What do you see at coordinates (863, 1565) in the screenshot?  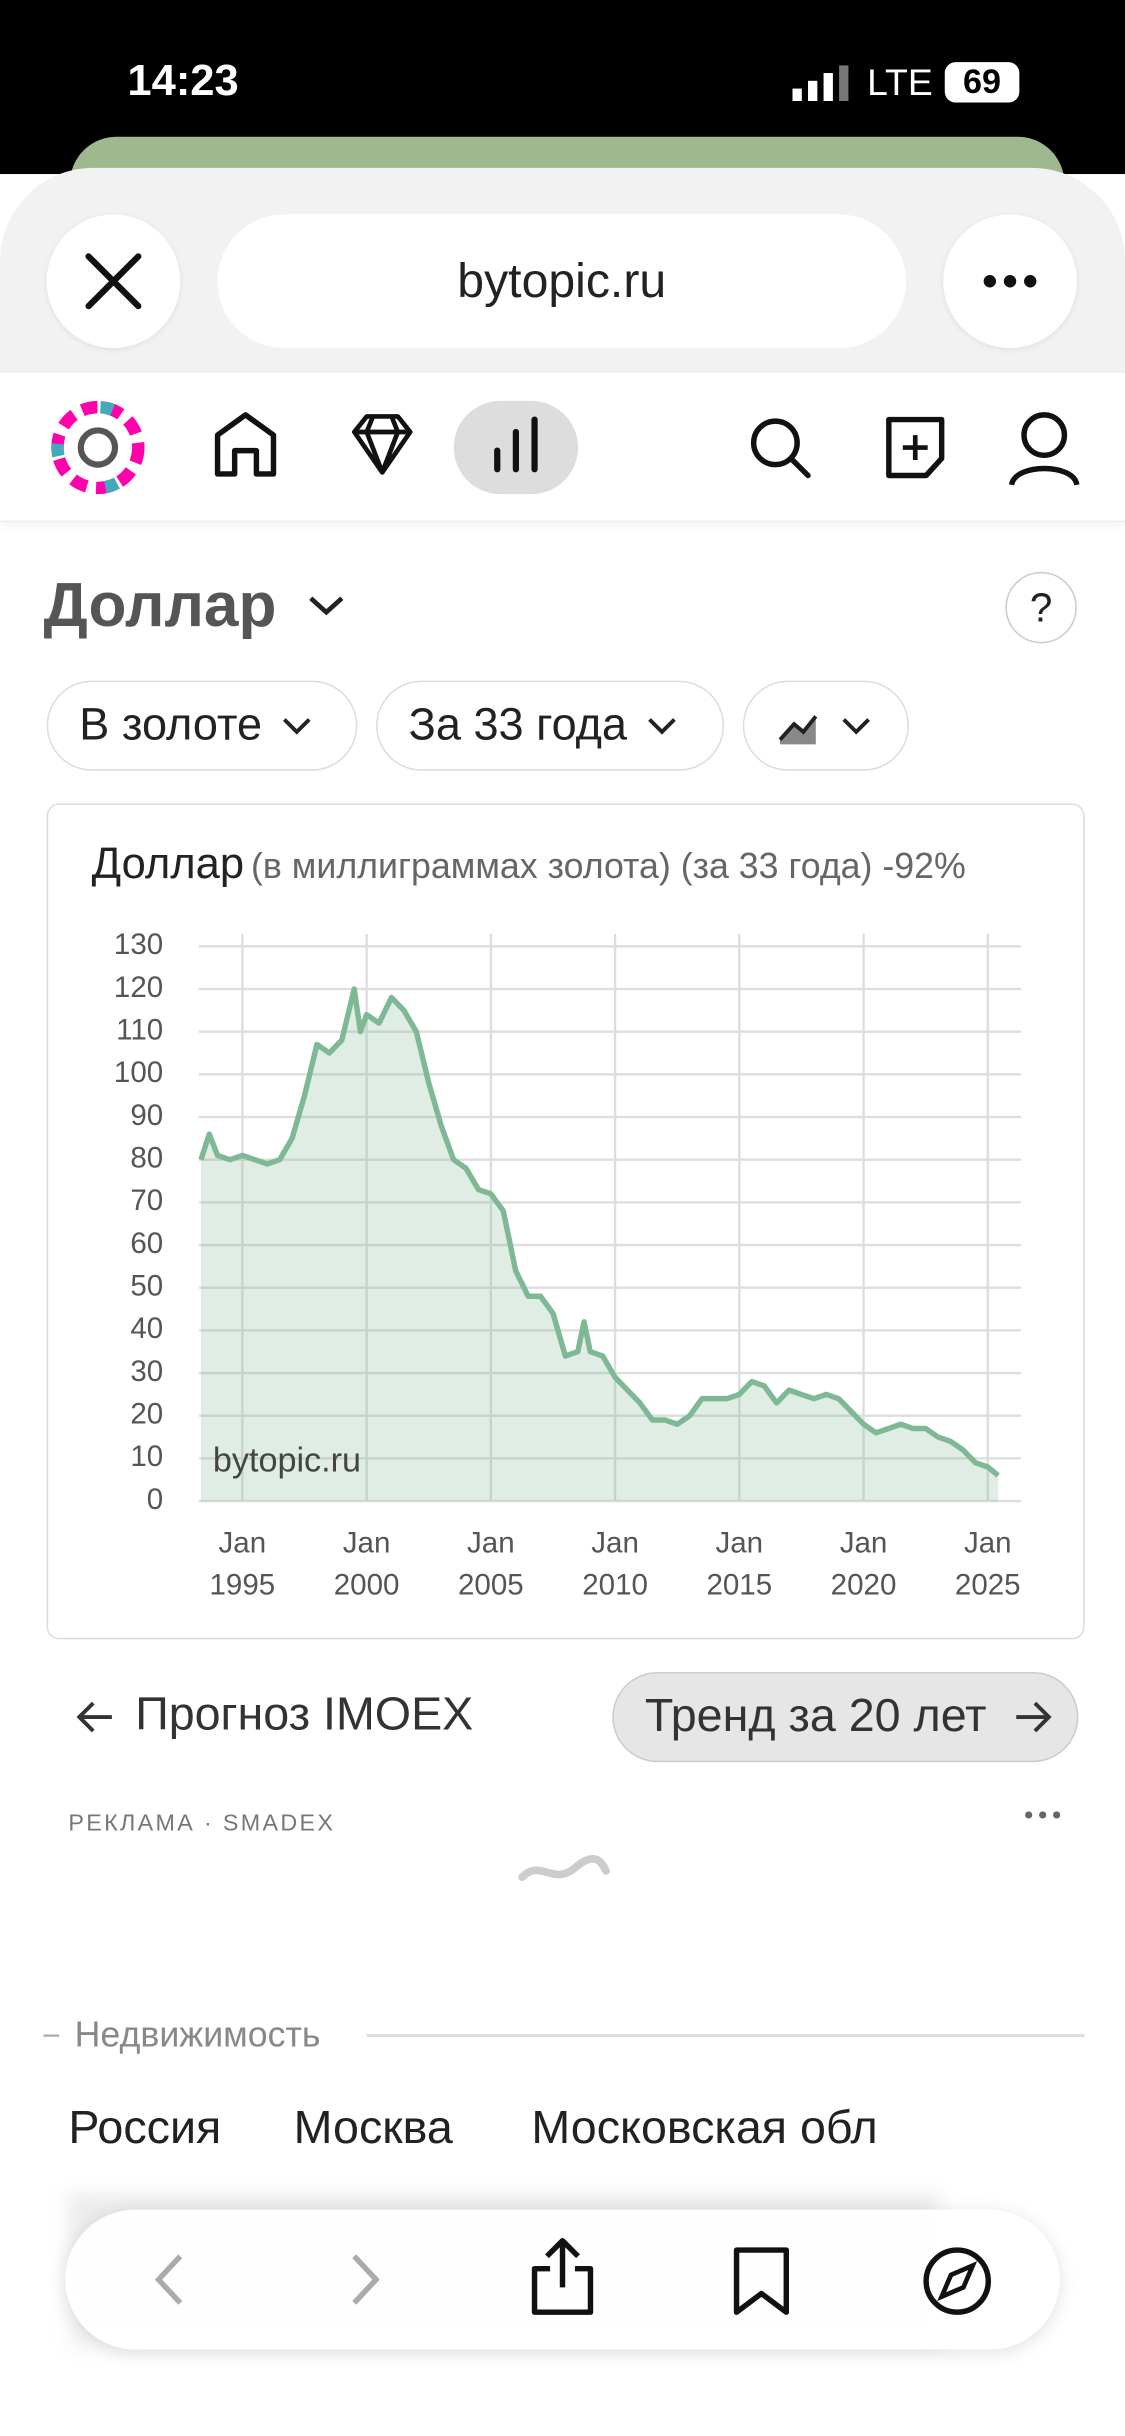 I see `x-tick-label: Jan 2020` at bounding box center [863, 1565].